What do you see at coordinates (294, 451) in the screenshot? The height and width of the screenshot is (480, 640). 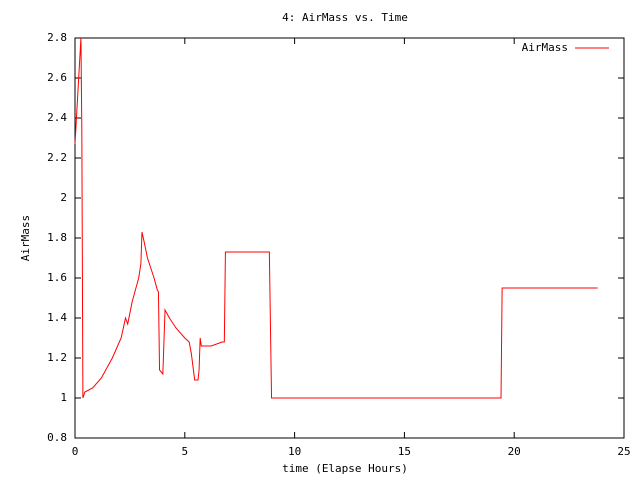 I see `x-tick-label: 10` at bounding box center [294, 451].